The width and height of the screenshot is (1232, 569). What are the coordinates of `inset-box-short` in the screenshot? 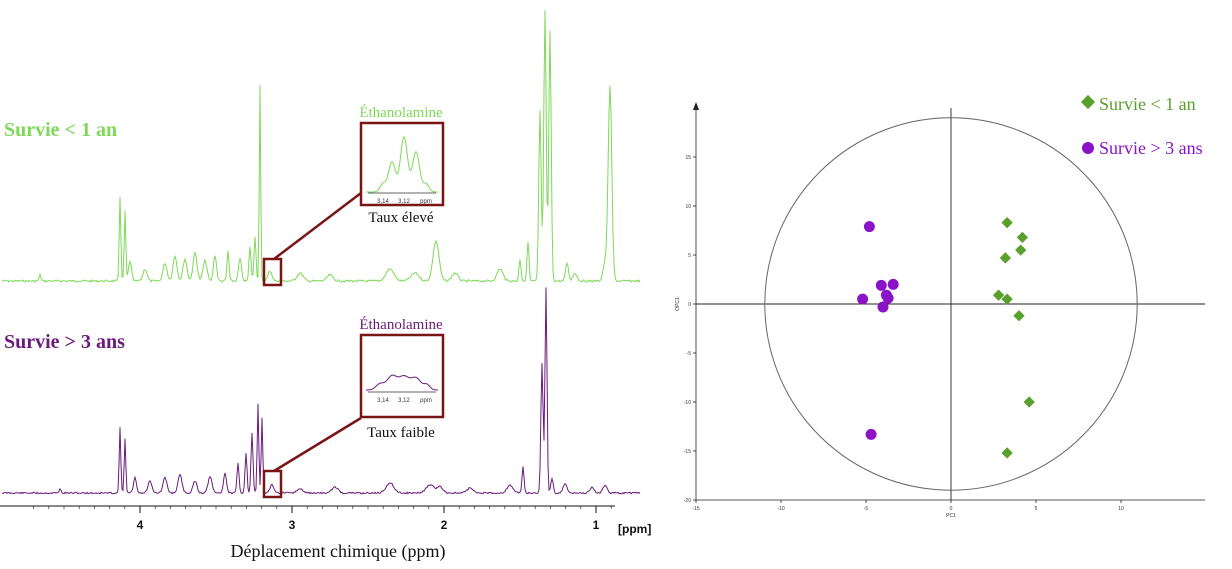 It's located at (402, 164).